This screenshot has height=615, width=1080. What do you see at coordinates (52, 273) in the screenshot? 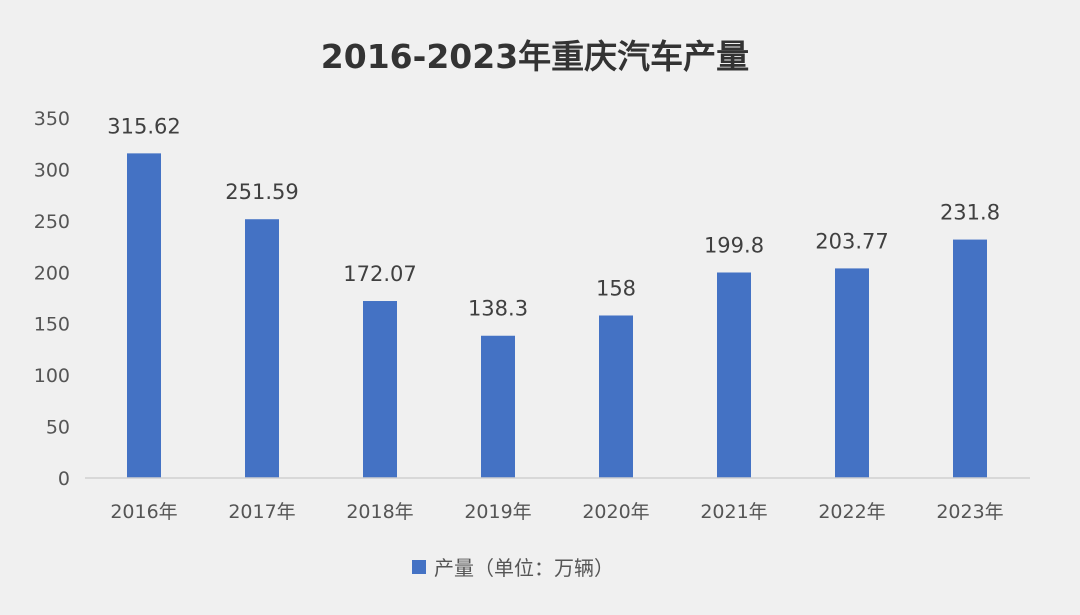
I see `y-tick-label: 200` at bounding box center [52, 273].